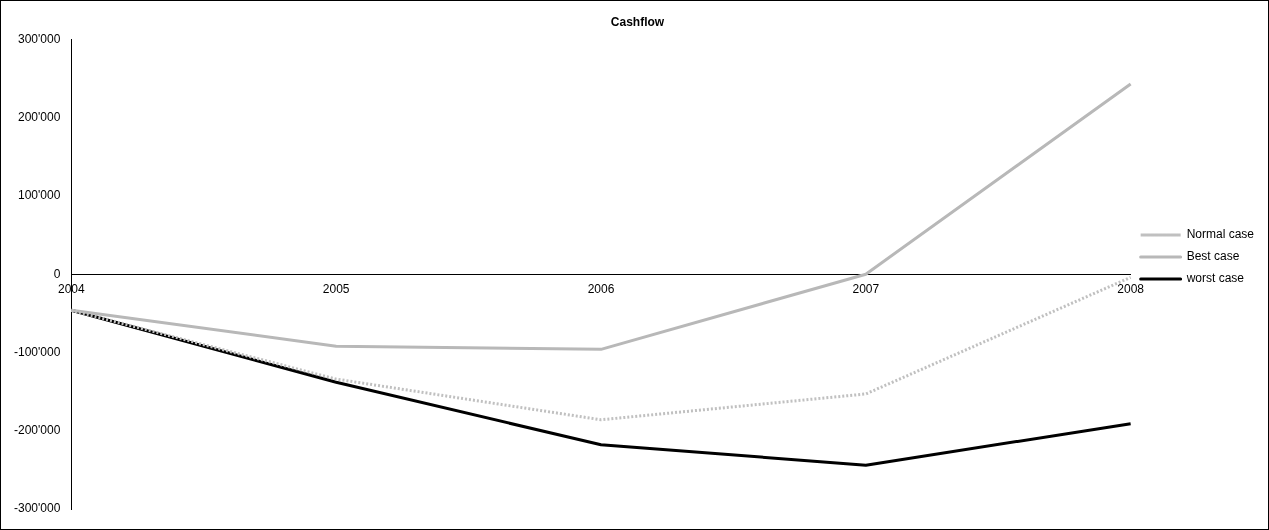  What do you see at coordinates (39, 38) in the screenshot?
I see `y-tick-label: 300'000` at bounding box center [39, 38].